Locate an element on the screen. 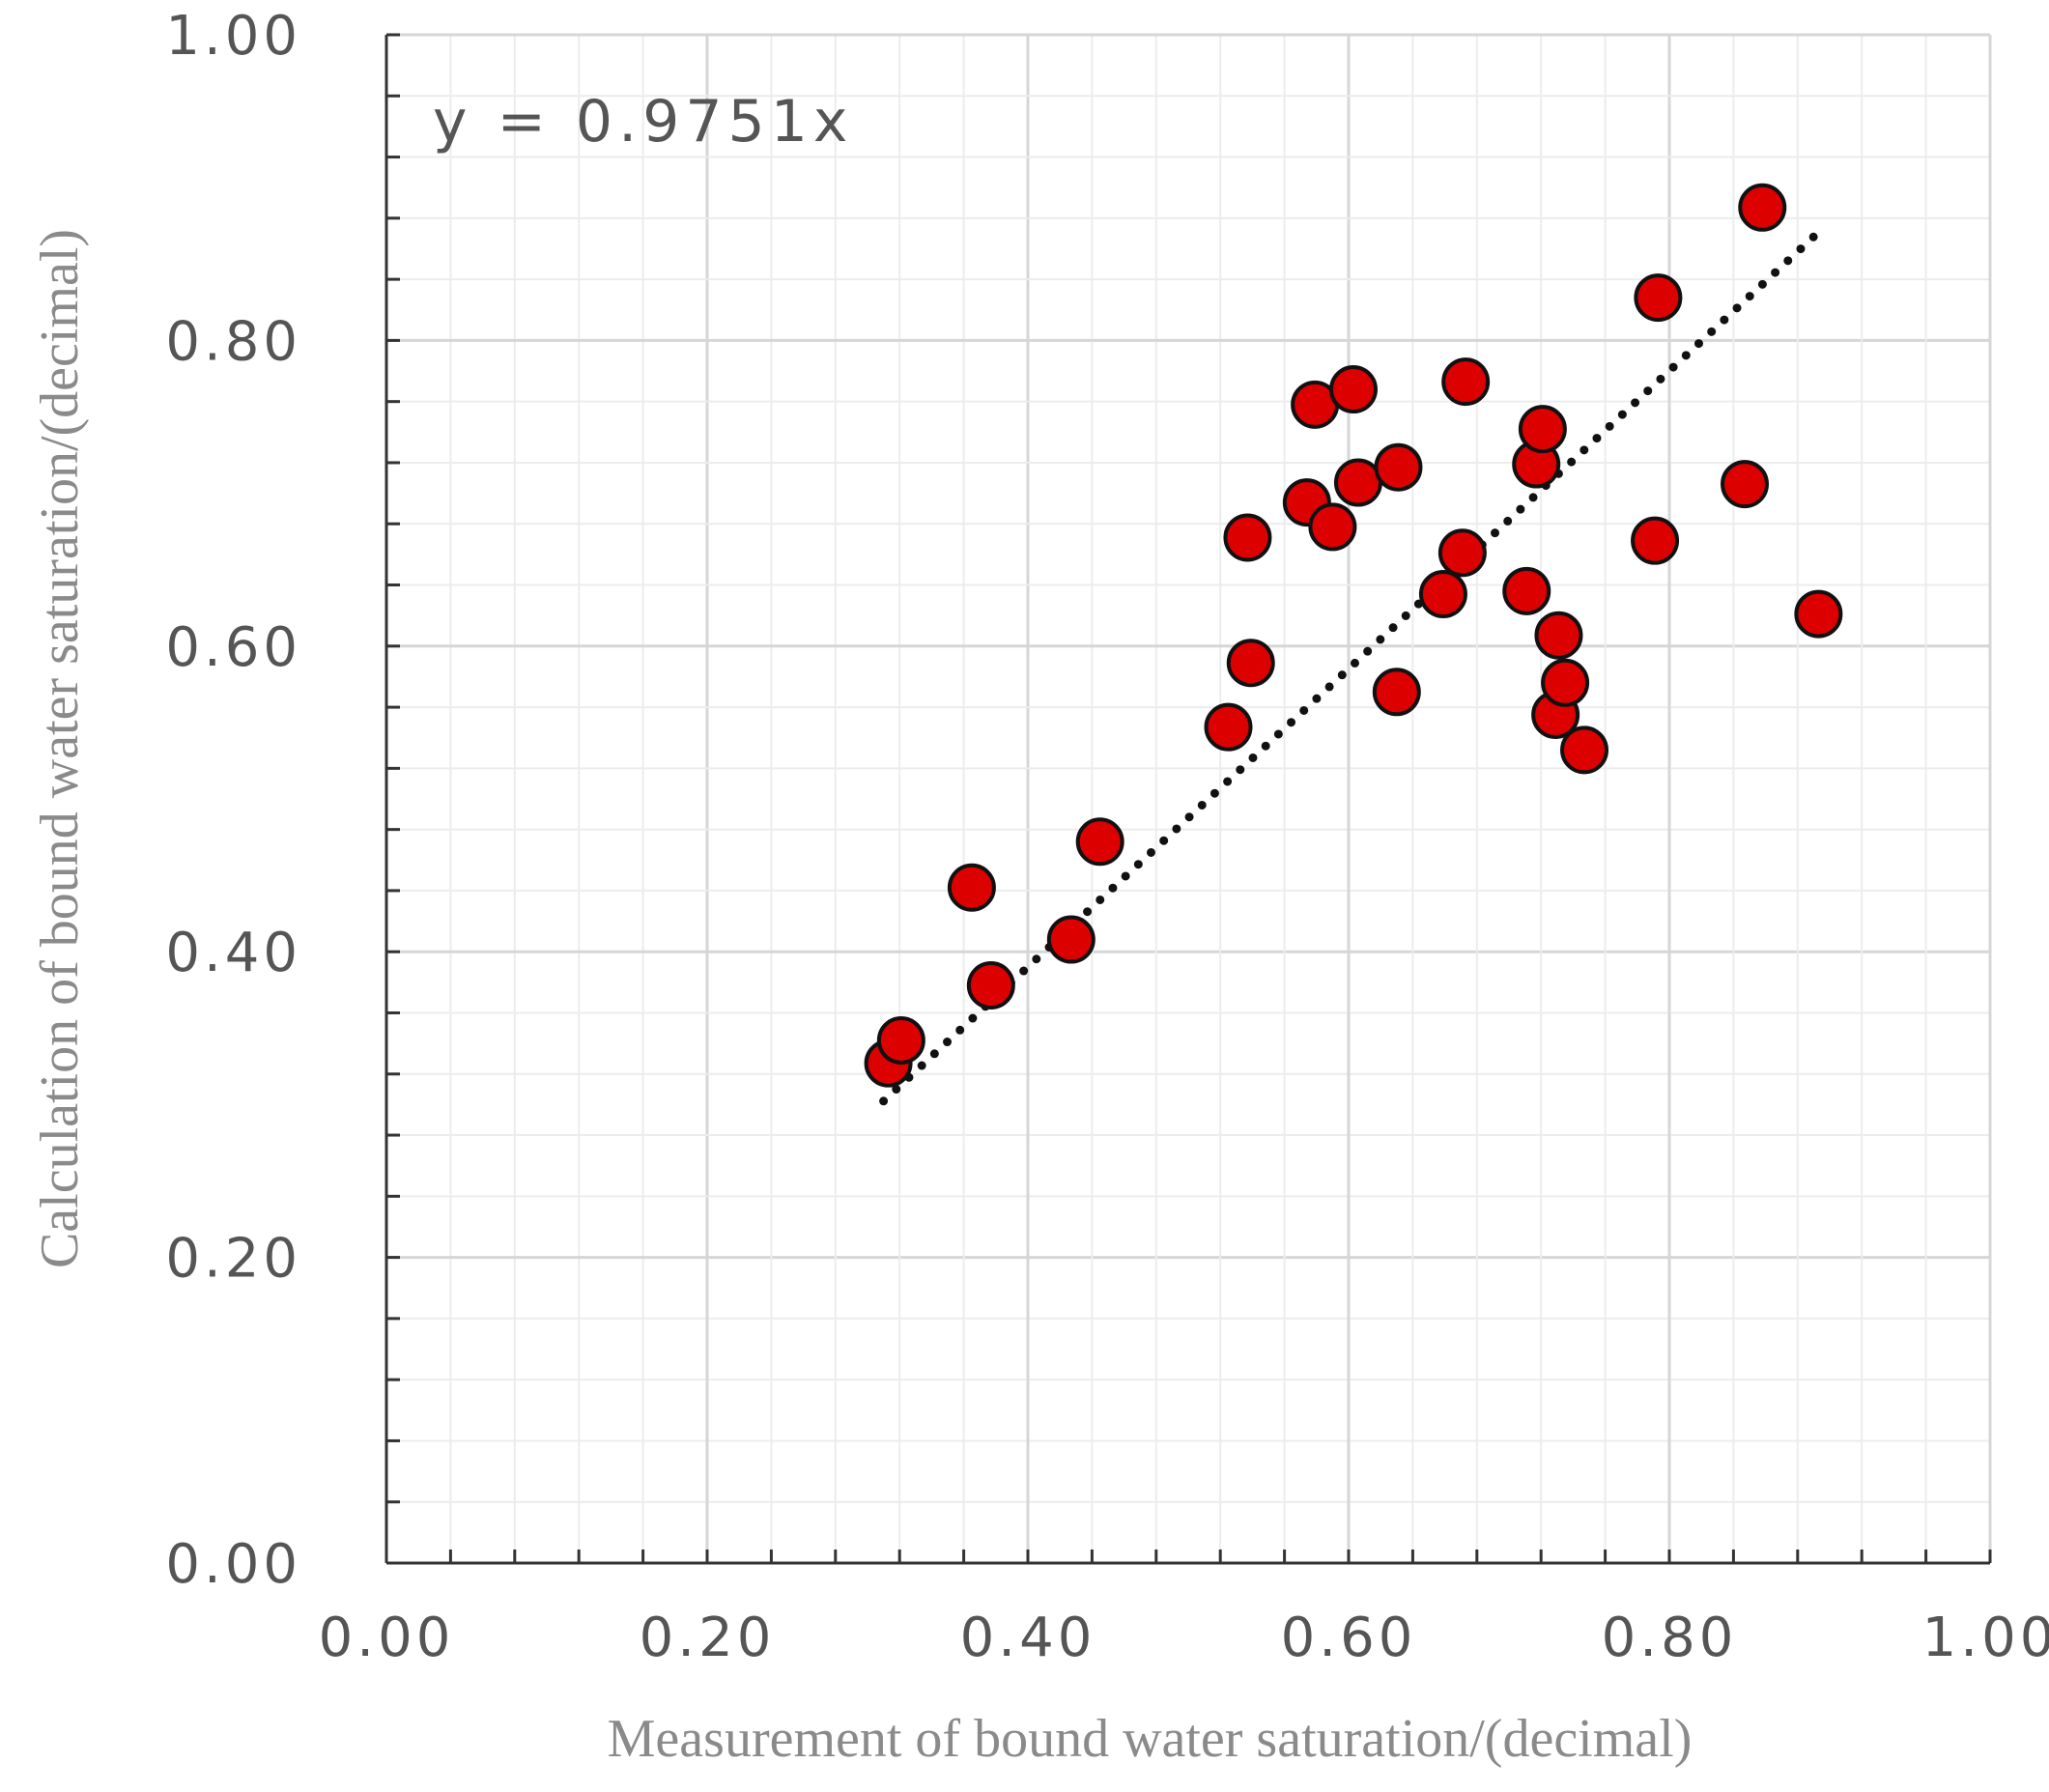  y-tick-label: 0.00 is located at coordinates (233, 1564).